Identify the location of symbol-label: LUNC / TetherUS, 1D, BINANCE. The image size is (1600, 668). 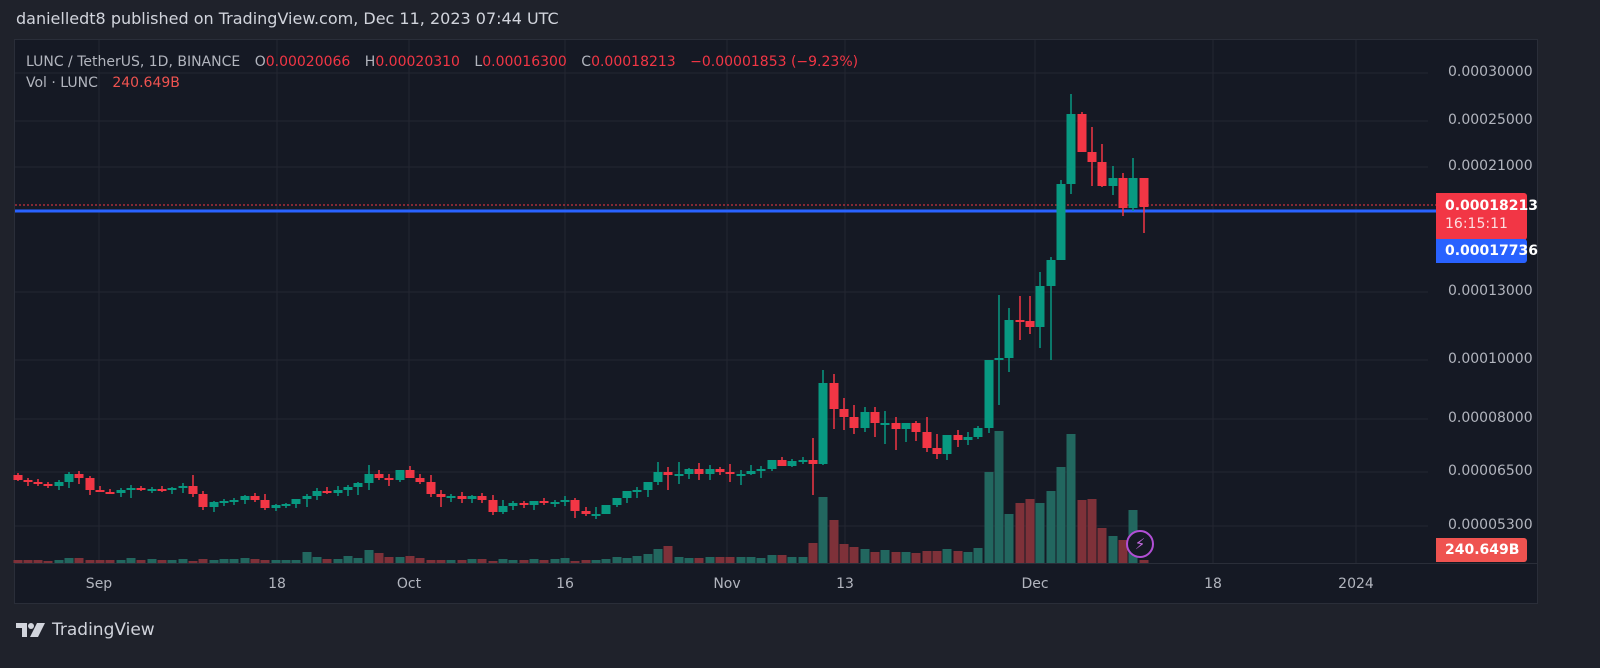
(133, 62).